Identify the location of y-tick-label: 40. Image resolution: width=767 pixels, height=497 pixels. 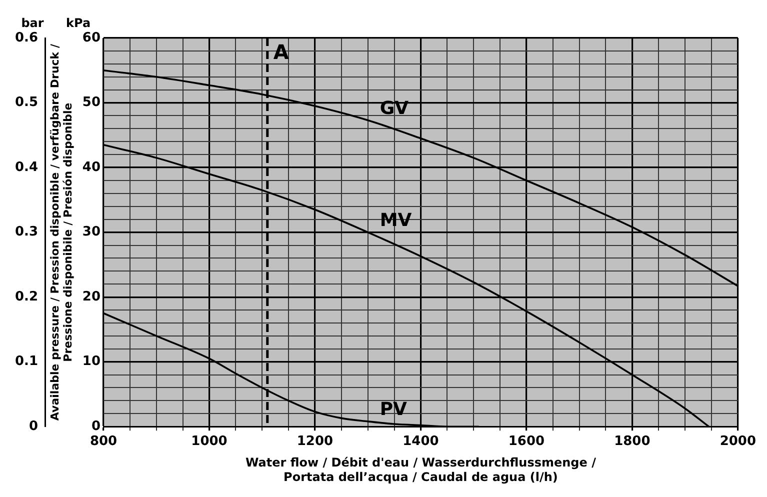
(91, 167).